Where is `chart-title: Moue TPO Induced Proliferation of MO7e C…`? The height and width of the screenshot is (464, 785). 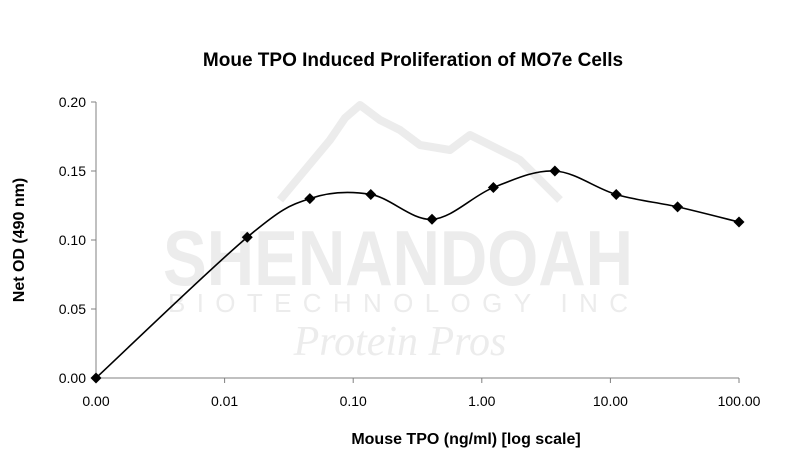
chart-title: Moue TPO Induced Proliferation of MO7e C… is located at coordinates (413, 60).